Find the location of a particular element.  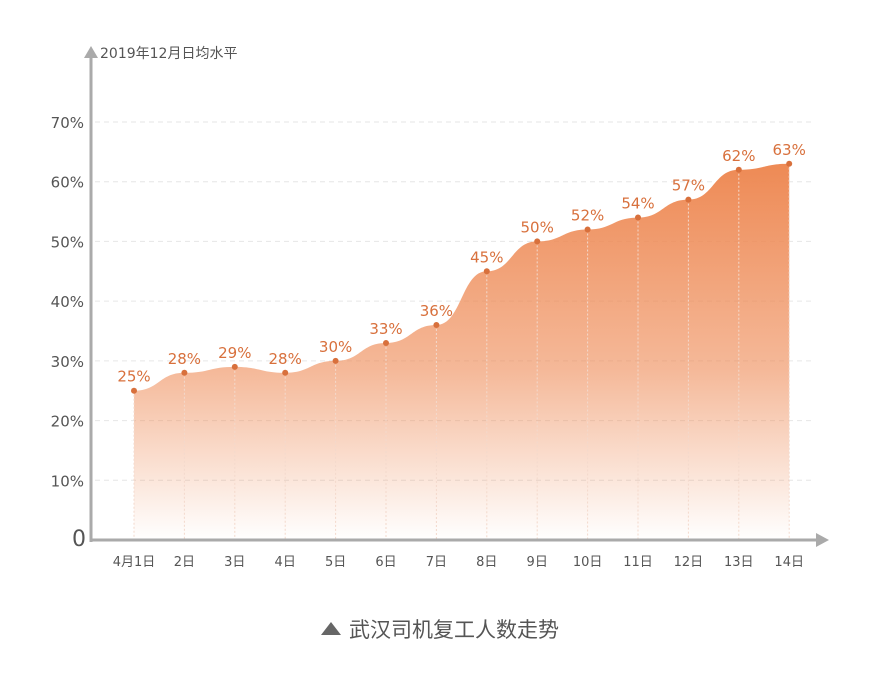

data-label: 50% is located at coordinates (537, 227).